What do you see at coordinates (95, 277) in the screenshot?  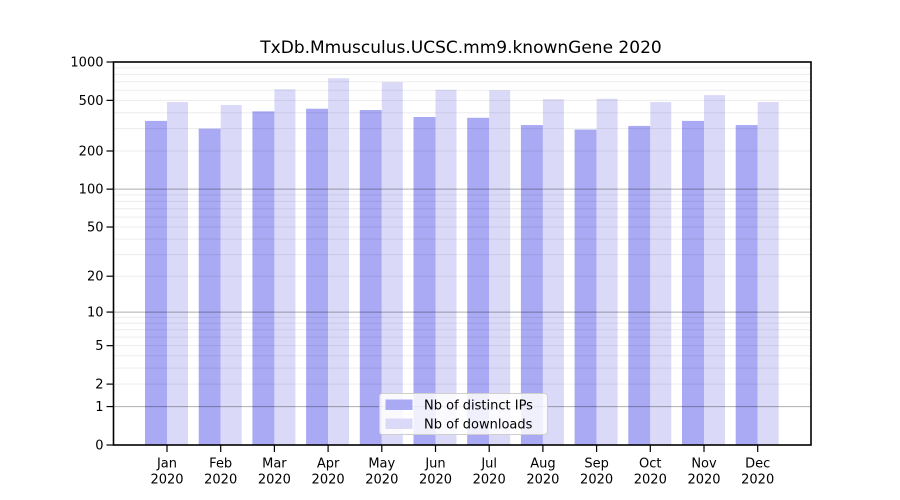 I see `y-tick-label: 20` at bounding box center [95, 277].